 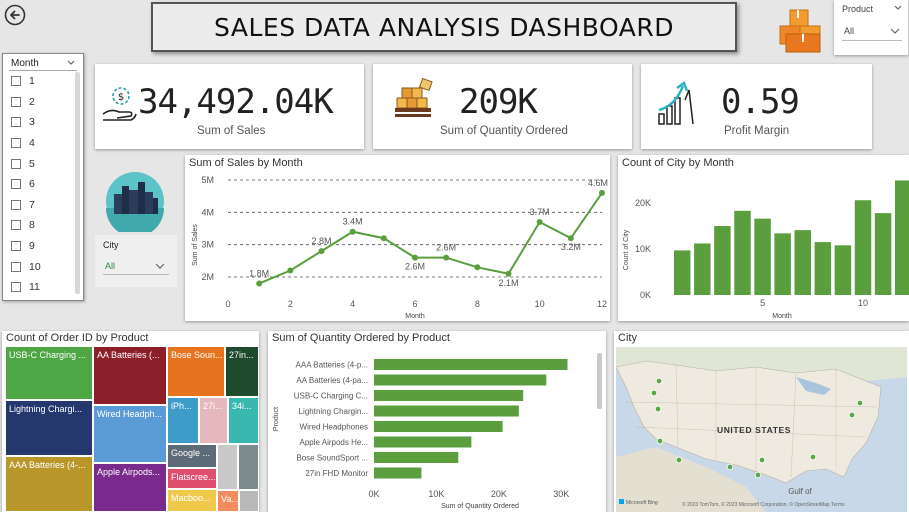 I want to click on month-option: 7, so click(x=40, y=205).